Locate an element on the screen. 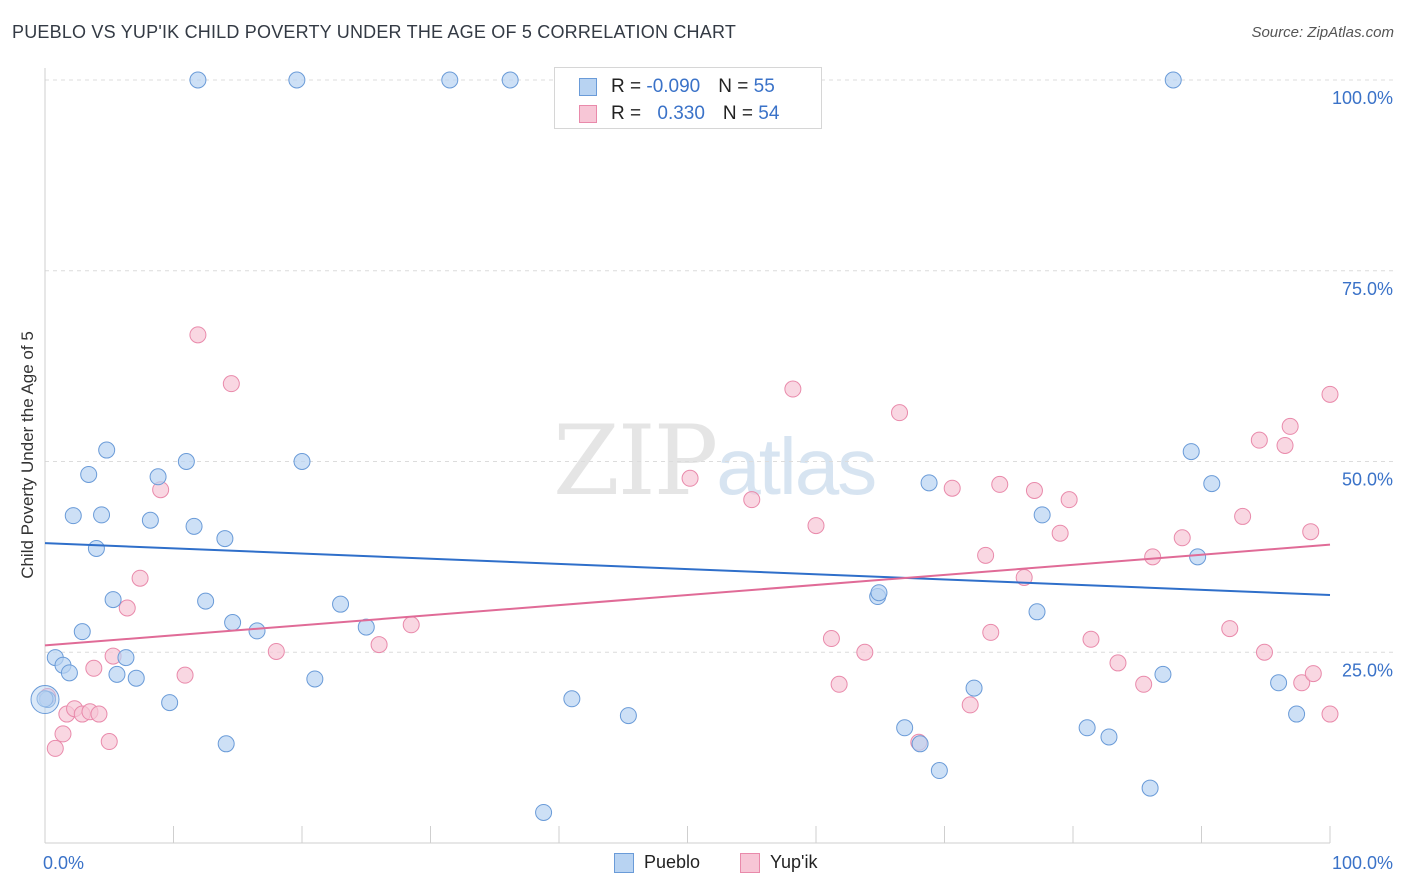 This screenshot has width=1406, height=892. watermark: ZIPatlas is located at coordinates (715, 461).